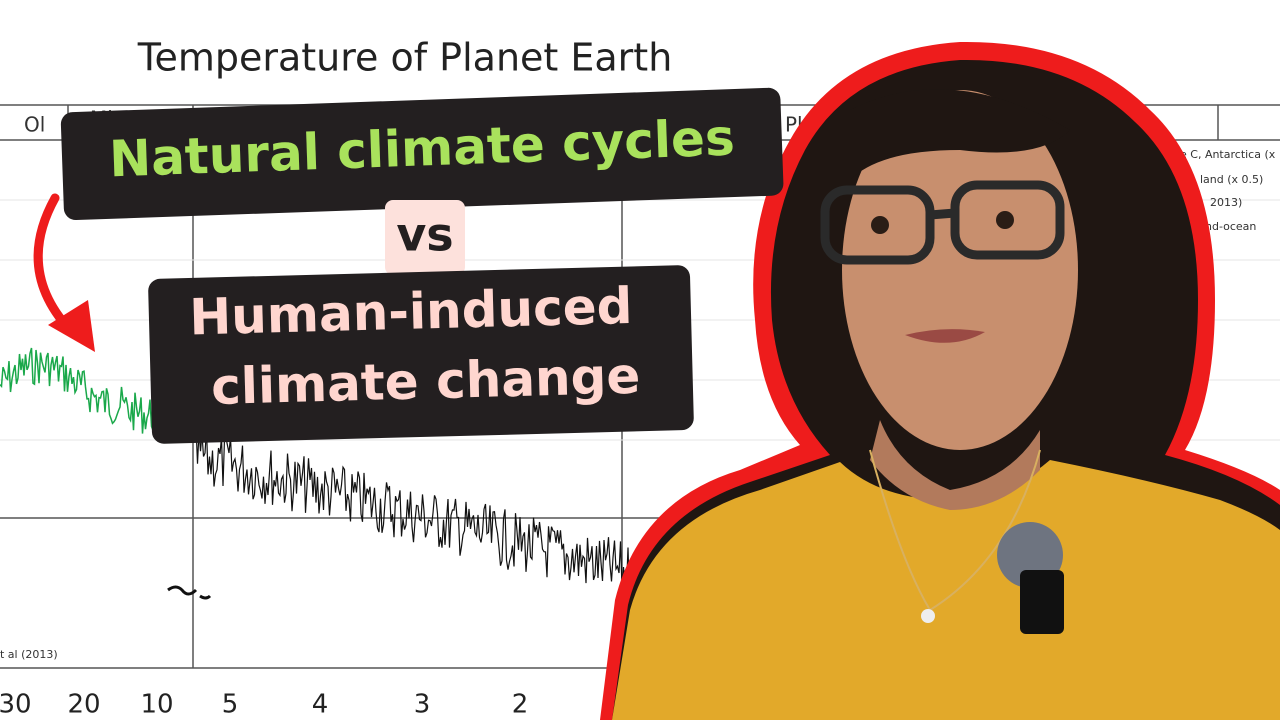 This screenshot has width=1280, height=720. Describe the element at coordinates (156, 705) in the screenshot. I see `x-tick-label: 10` at that location.